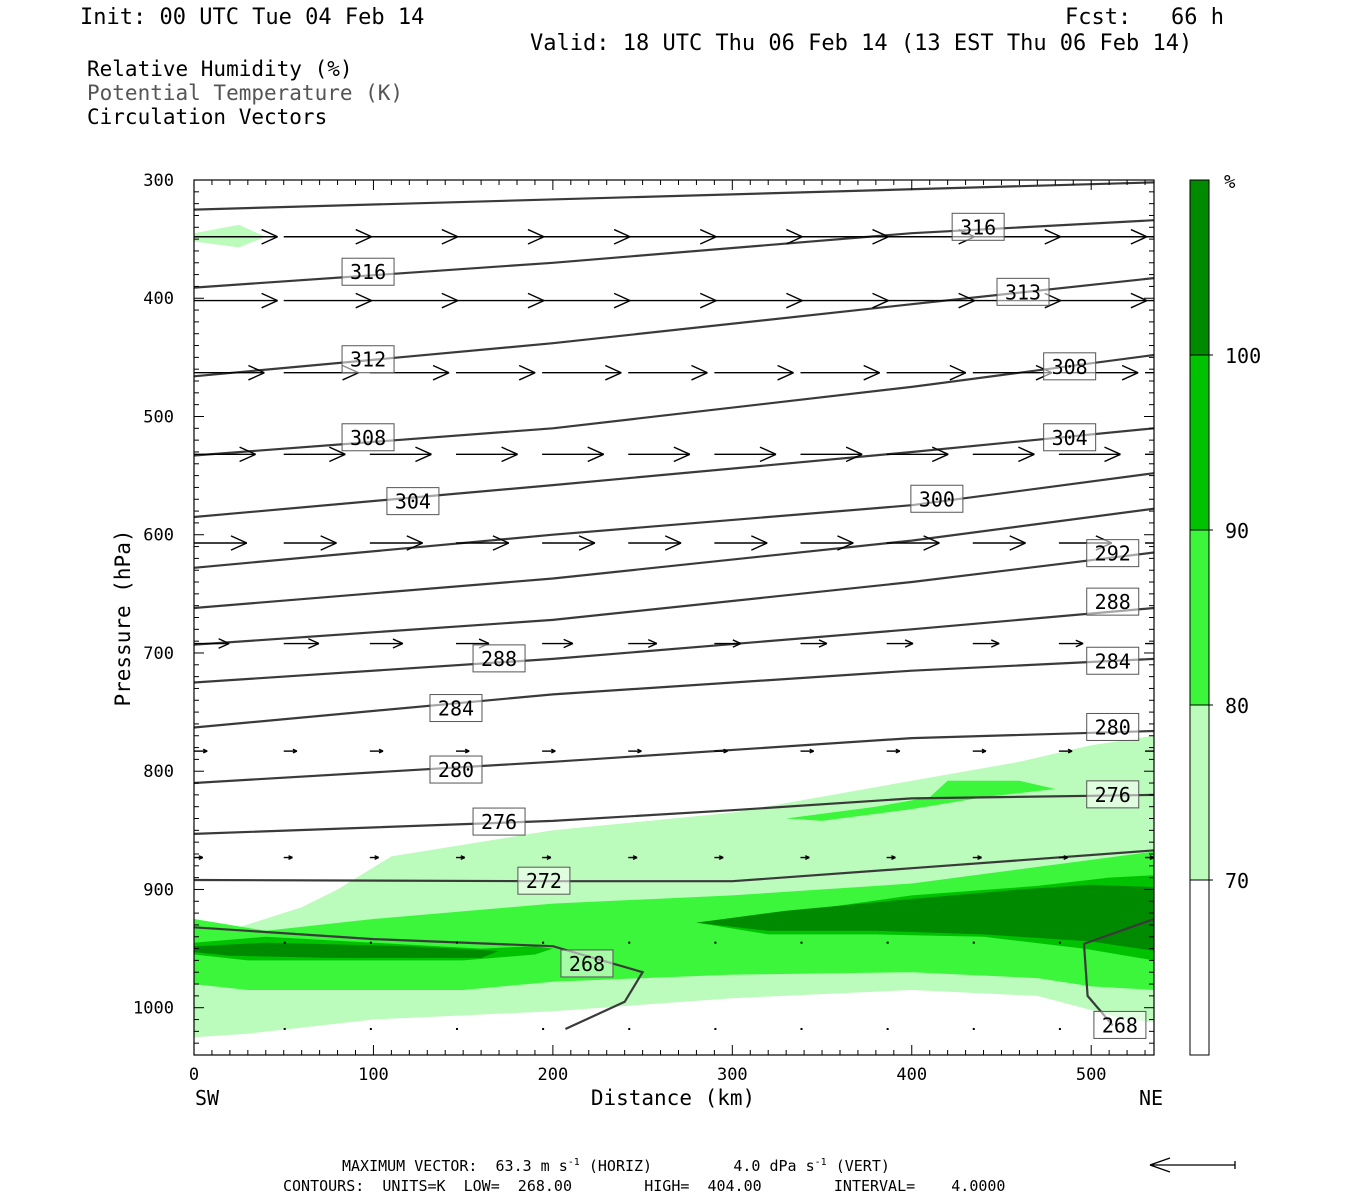  What do you see at coordinates (1144, 17) in the screenshot?
I see `forecast-hour: Fcst: 66 h` at bounding box center [1144, 17].